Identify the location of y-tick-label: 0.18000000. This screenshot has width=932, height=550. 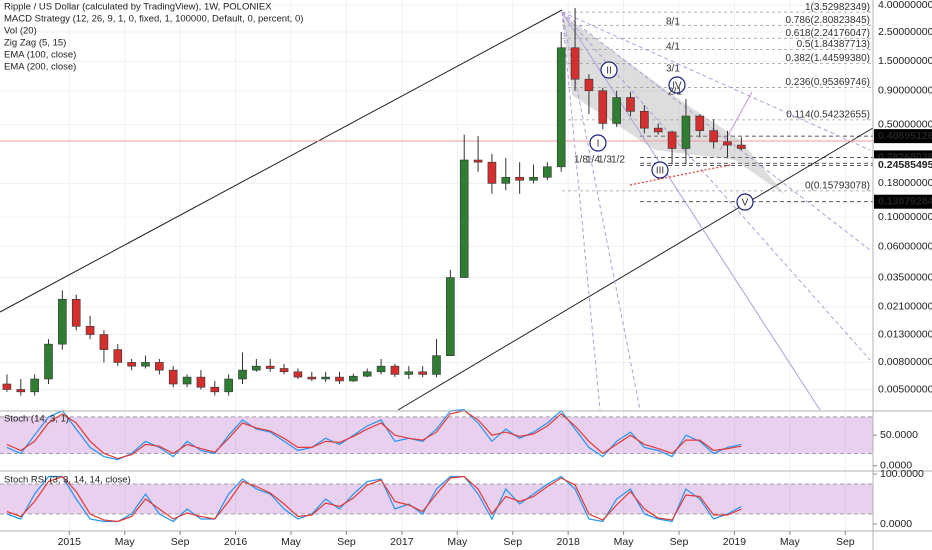
(905, 183).